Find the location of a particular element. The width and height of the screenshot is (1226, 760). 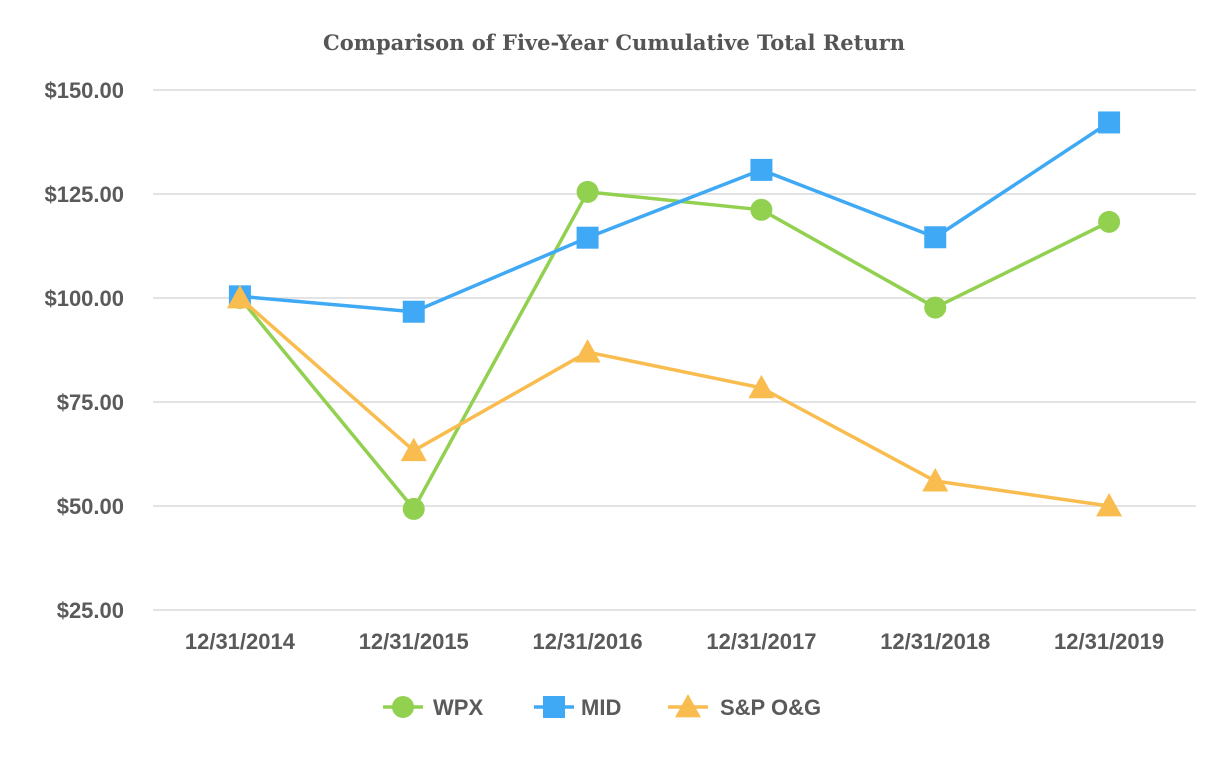

x-tick-label: 12/31/2015 is located at coordinates (414, 641).